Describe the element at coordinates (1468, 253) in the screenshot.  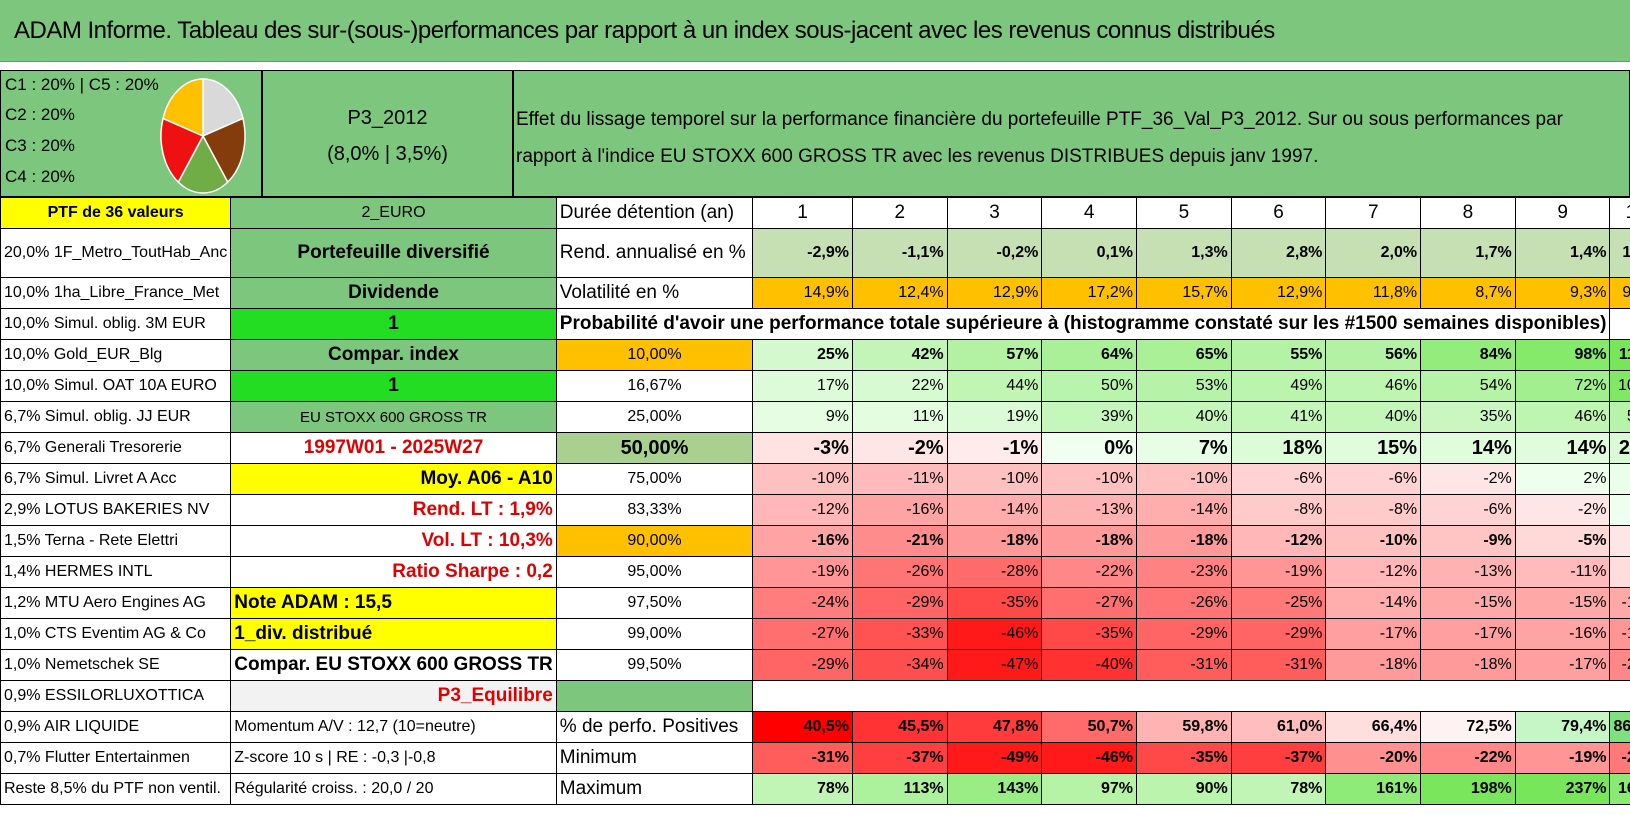
I see `rend-value: 1,7%` at that location.